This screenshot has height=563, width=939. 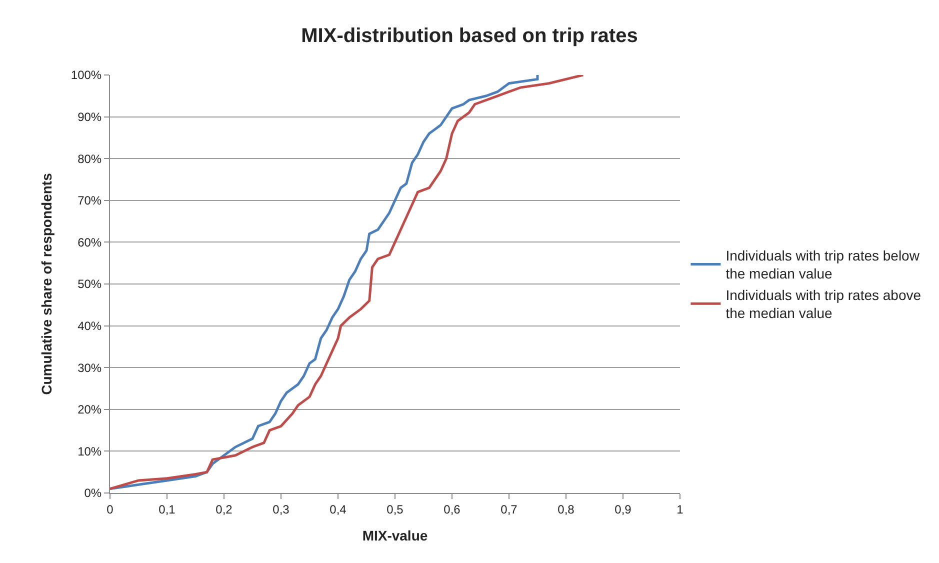 I want to click on x-tick-label: 0,9, so click(x=623, y=509).